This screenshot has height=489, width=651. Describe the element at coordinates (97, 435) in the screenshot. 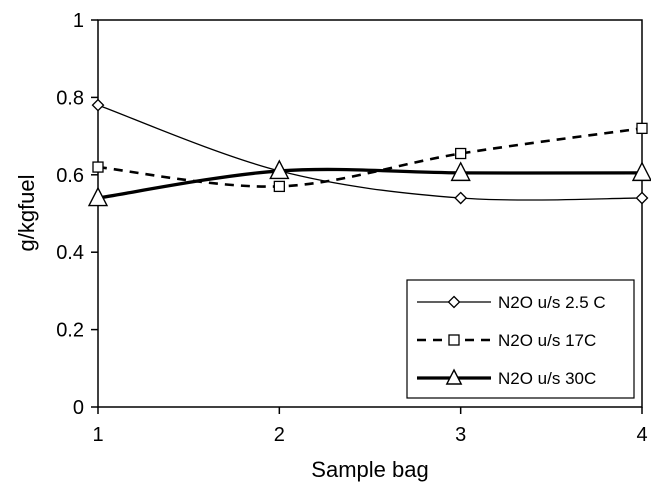

I see `x-tick-label-0: 1` at that location.